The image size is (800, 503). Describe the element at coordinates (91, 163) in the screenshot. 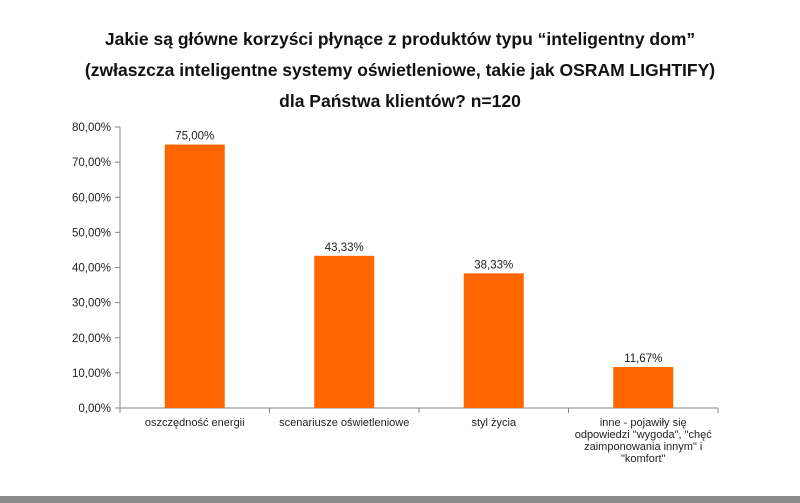

I see `y-tick-label: 70,00%` at that location.